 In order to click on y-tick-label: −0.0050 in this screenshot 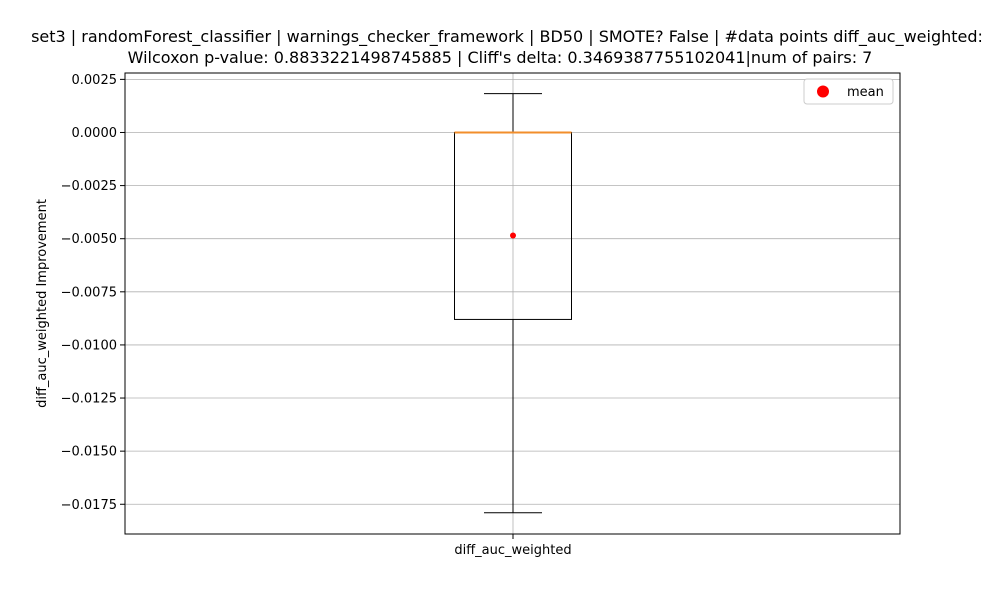, I will do `click(89, 239)`.